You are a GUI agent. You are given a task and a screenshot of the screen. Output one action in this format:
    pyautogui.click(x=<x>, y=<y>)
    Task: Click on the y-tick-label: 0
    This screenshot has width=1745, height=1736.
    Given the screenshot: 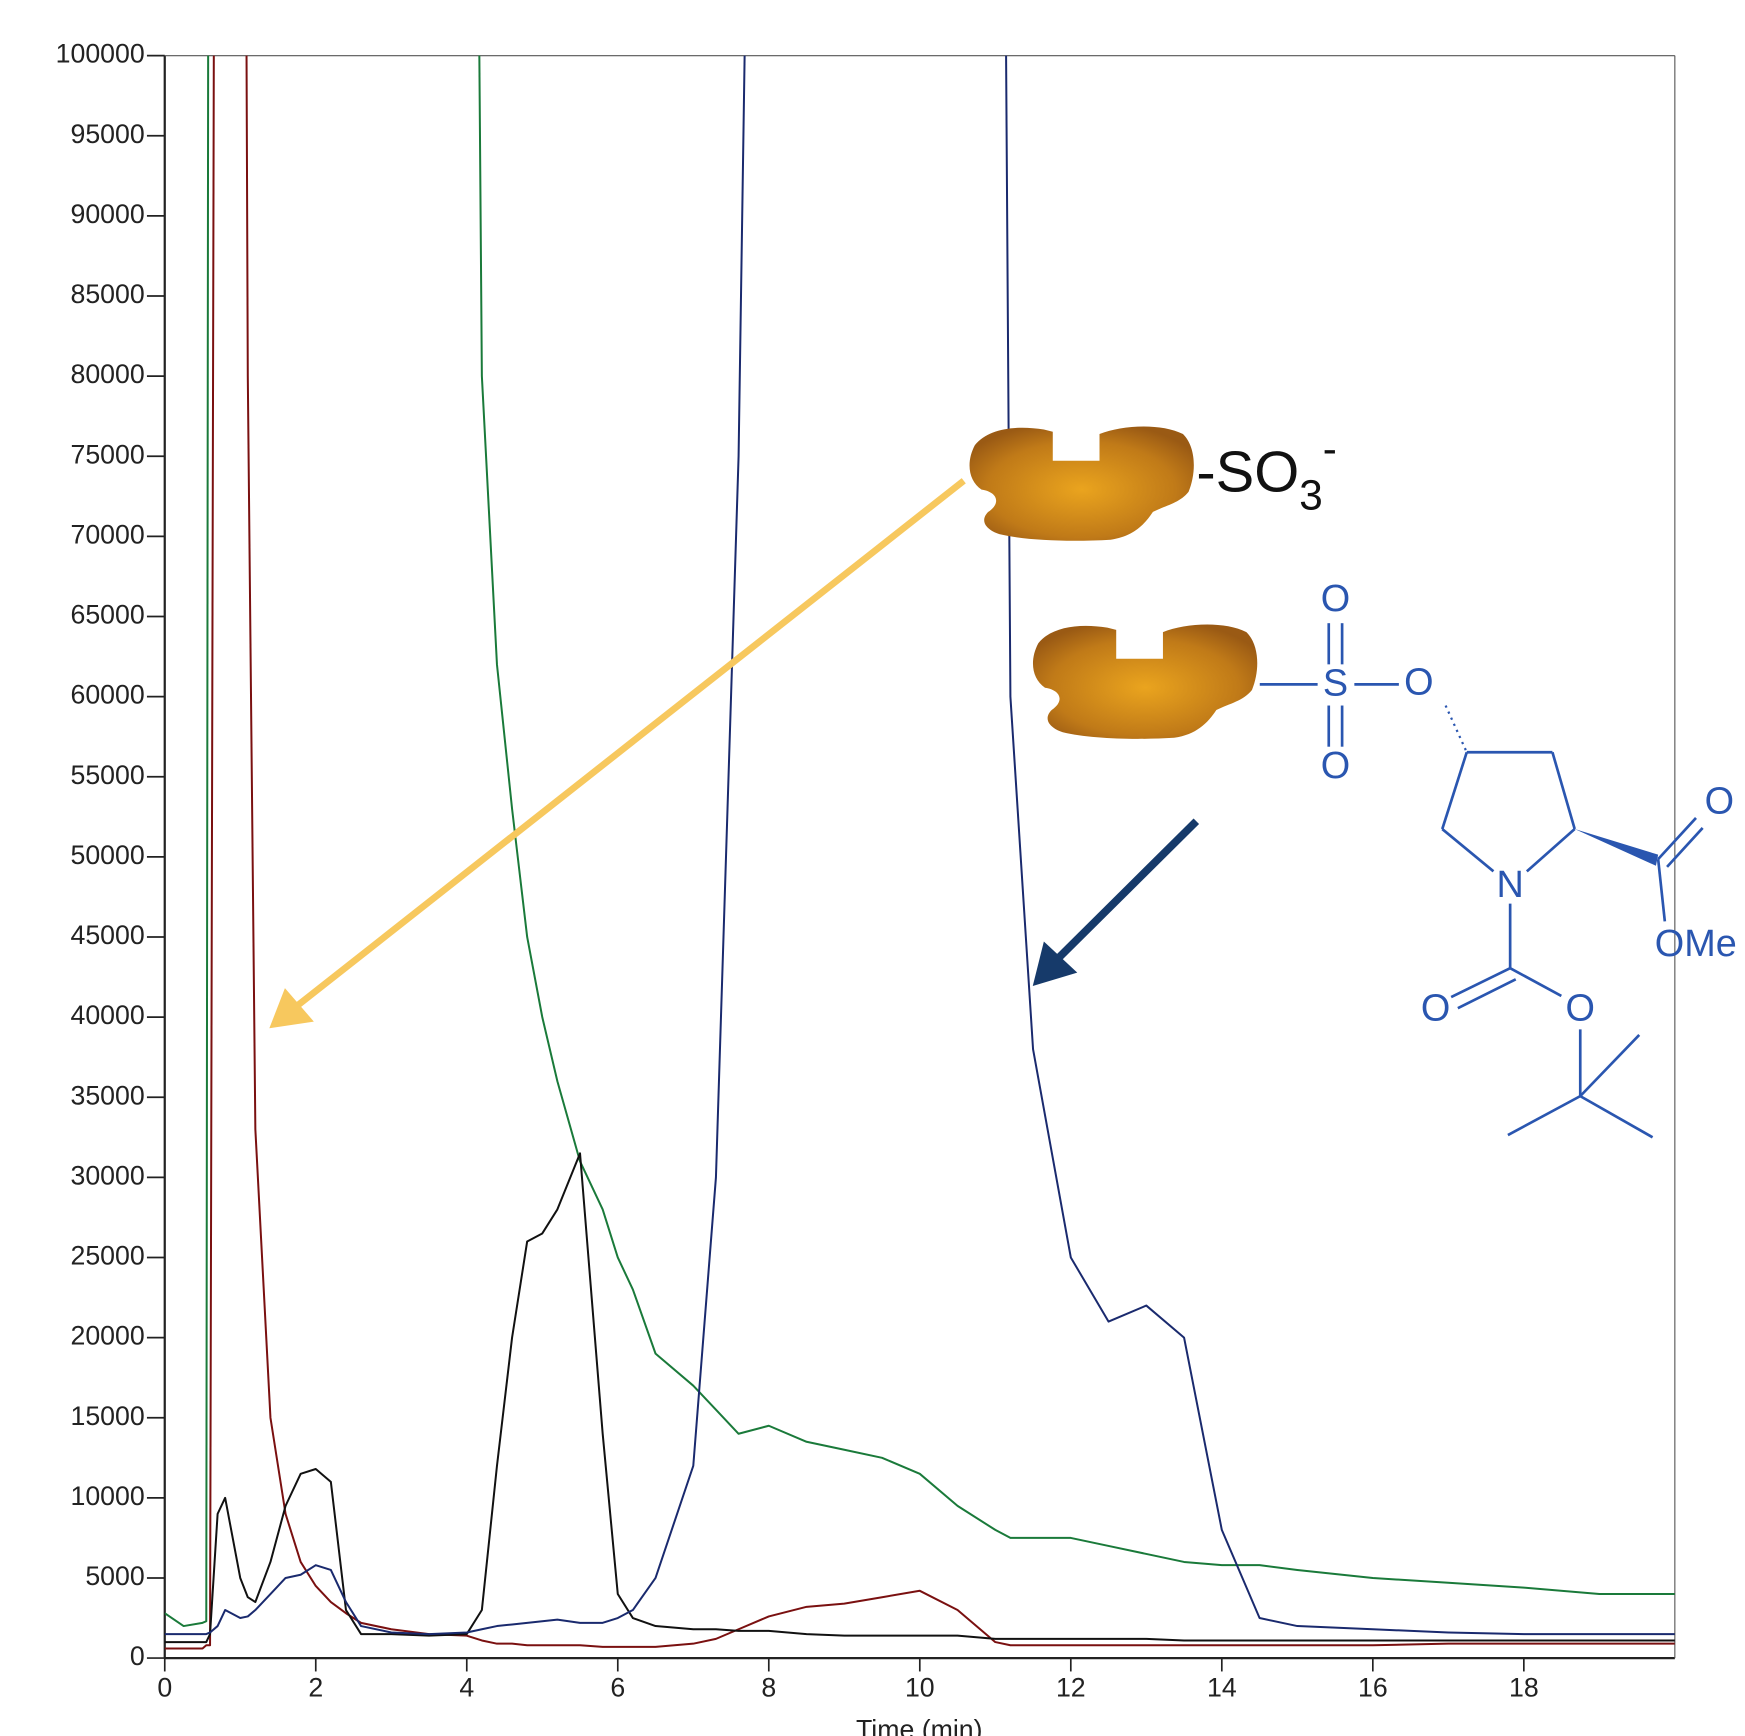 What is the action you would take?
    pyautogui.click(x=137, y=1656)
    